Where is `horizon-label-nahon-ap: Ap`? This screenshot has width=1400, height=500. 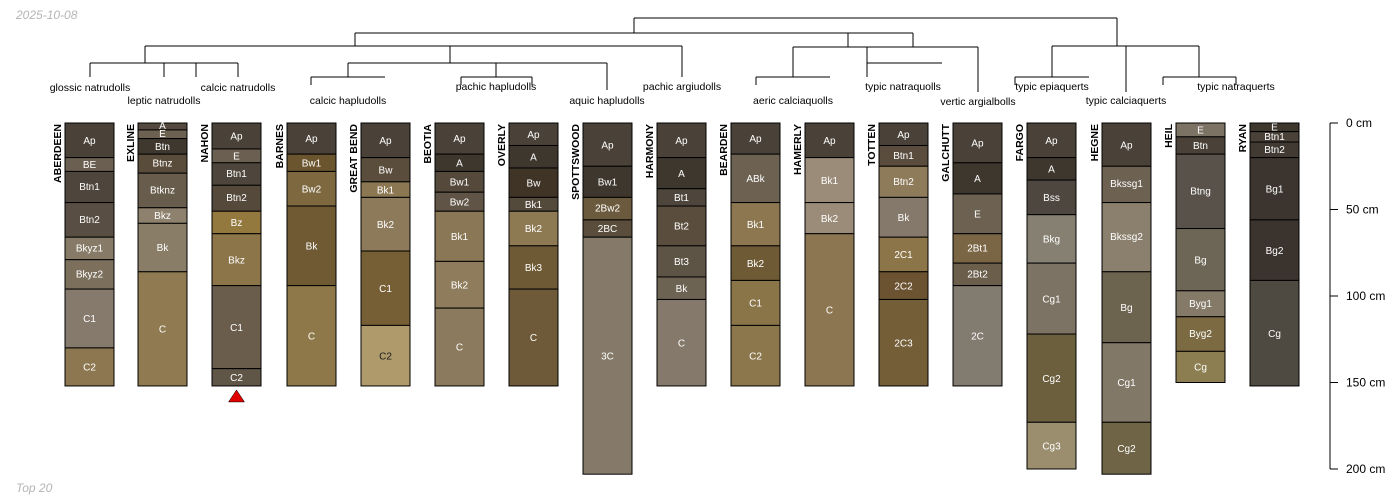
horizon-label-nahon-ap: Ap is located at coordinates (236, 137).